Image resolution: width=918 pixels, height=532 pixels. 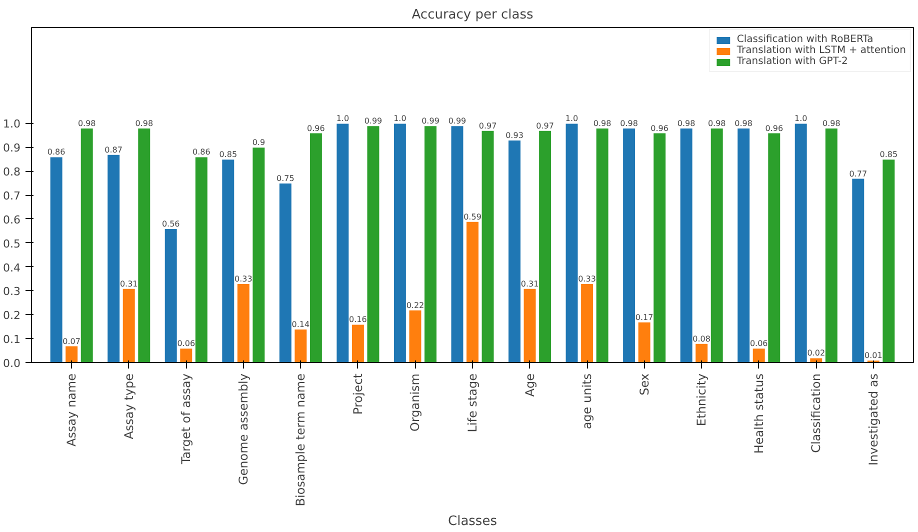 I want to click on data-label: 0.87, so click(x=113, y=149).